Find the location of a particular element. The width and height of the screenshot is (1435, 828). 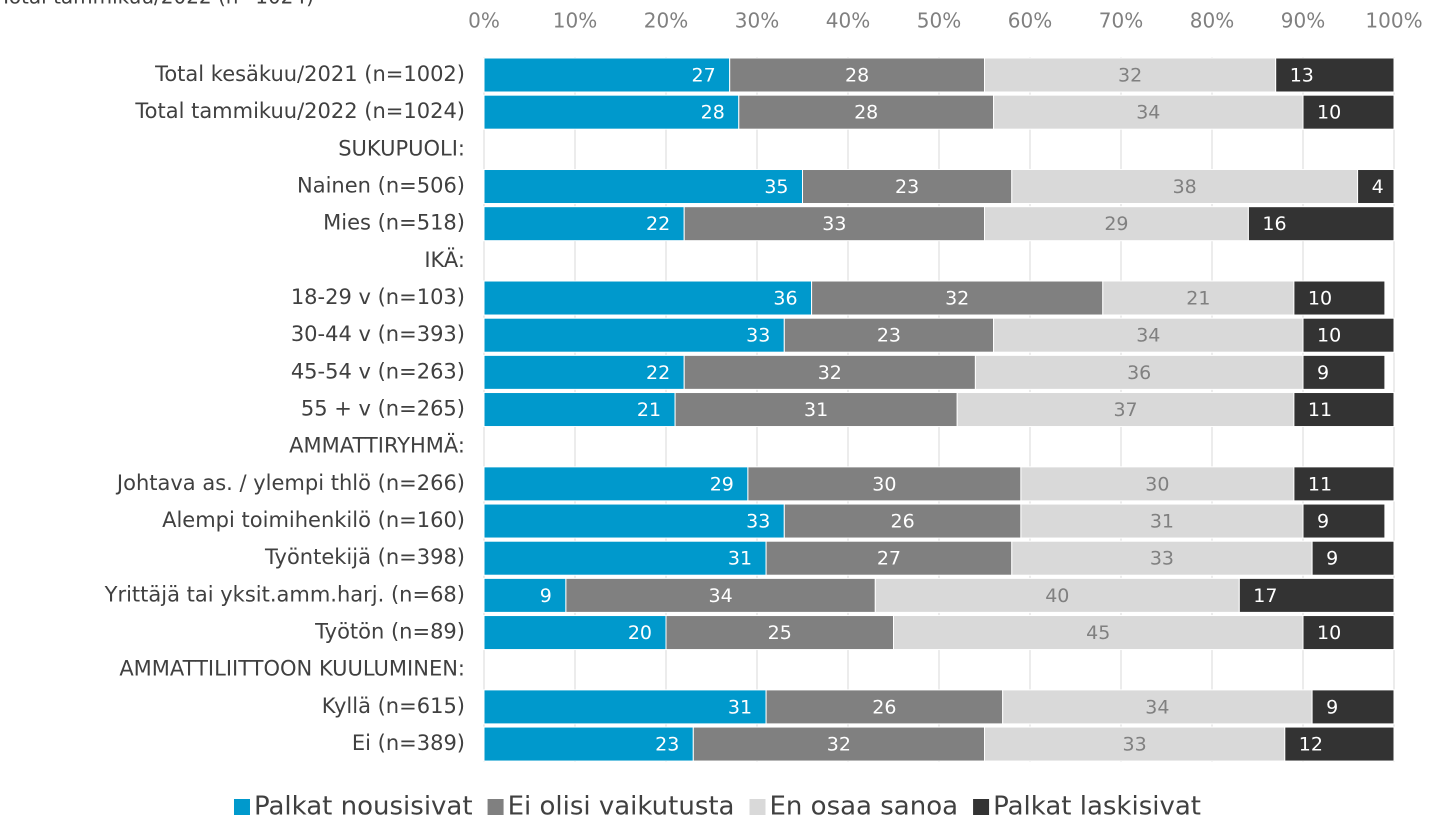

data-label: 45 is located at coordinates (1098, 633).